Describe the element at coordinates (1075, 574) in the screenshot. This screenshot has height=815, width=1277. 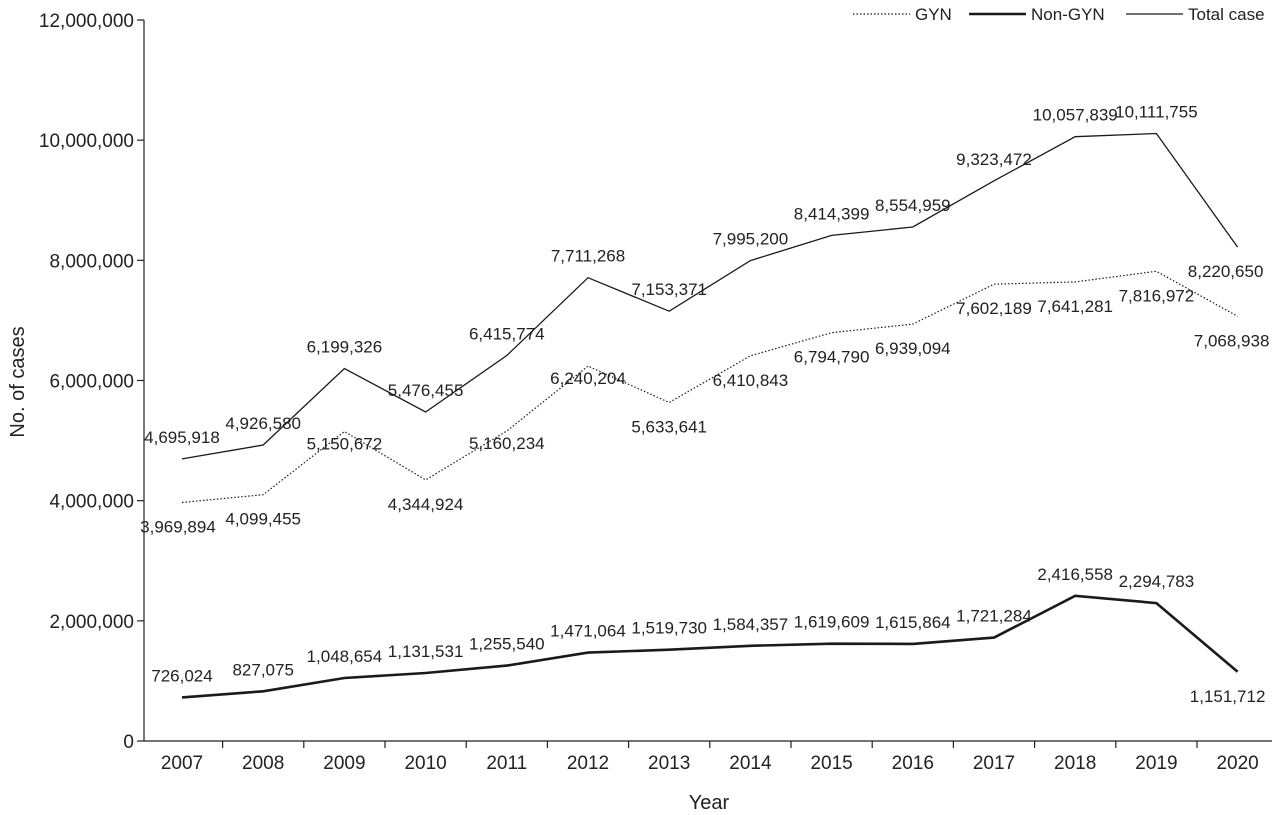
I see `data-label-non-gyn: 2,416,558` at that location.